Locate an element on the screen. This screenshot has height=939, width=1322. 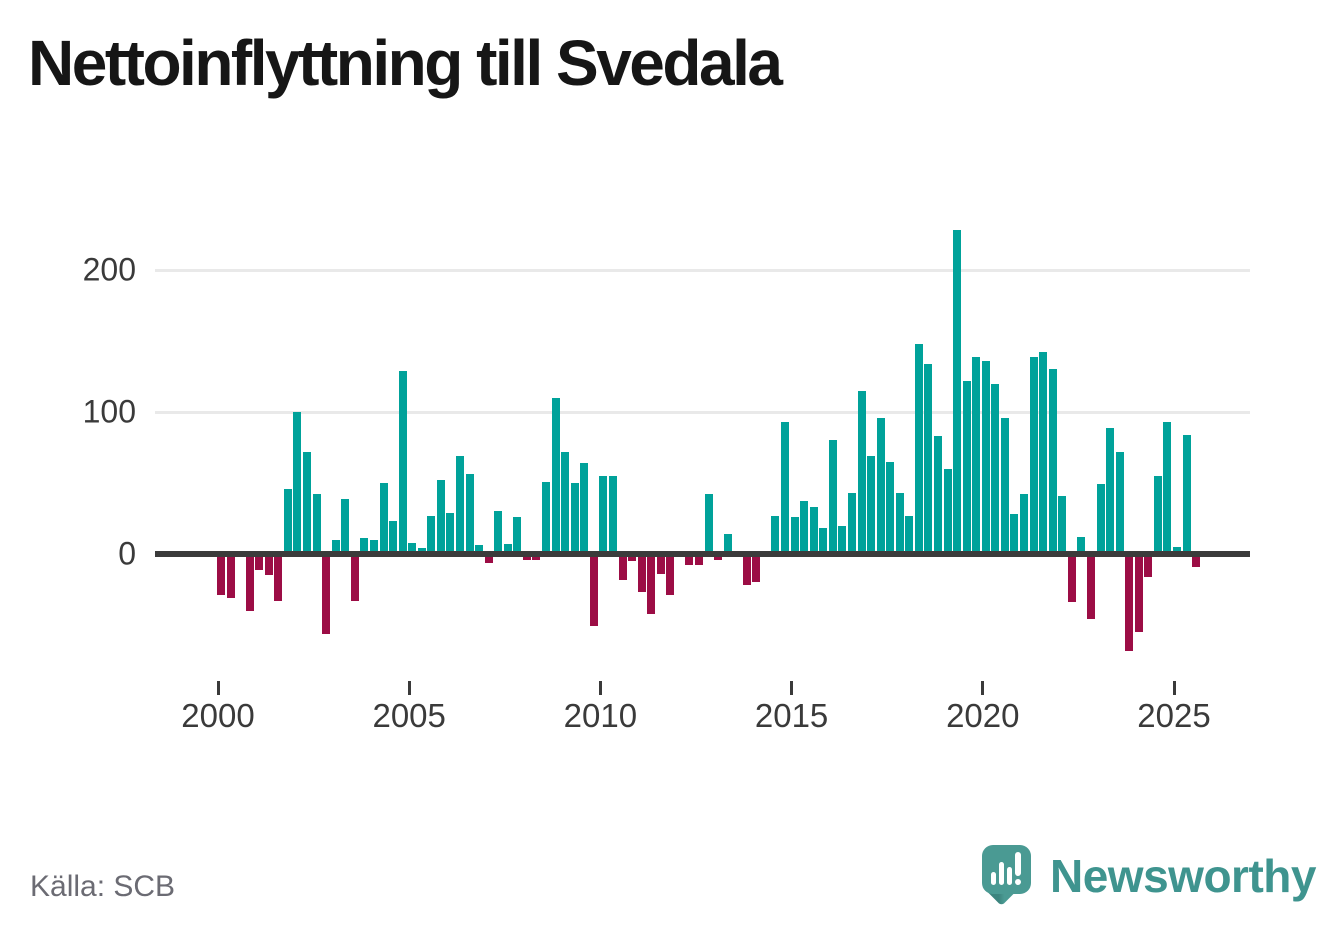
x-axis-label-2025: 2025 is located at coordinates (1174, 715).